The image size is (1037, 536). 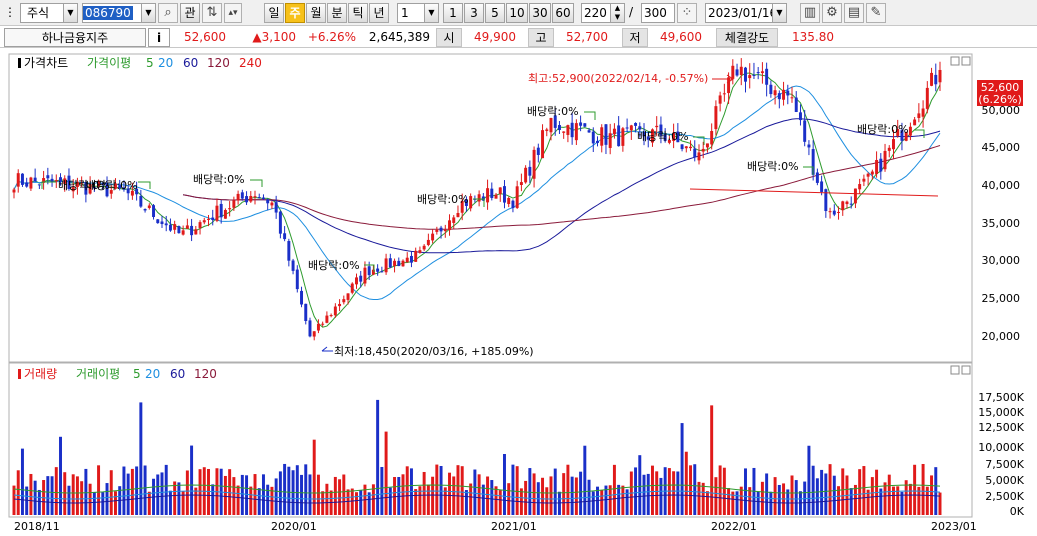 What do you see at coordinates (658, 13) in the screenshot?
I see `total-count-input: 300` at bounding box center [658, 13].